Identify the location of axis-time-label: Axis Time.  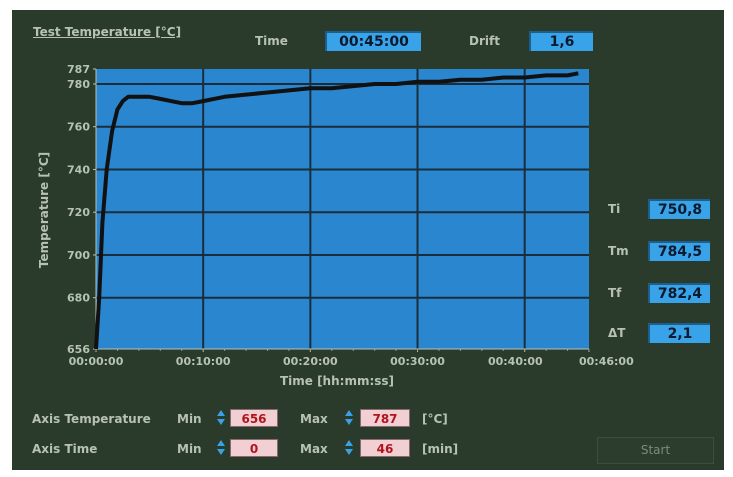
(65, 449).